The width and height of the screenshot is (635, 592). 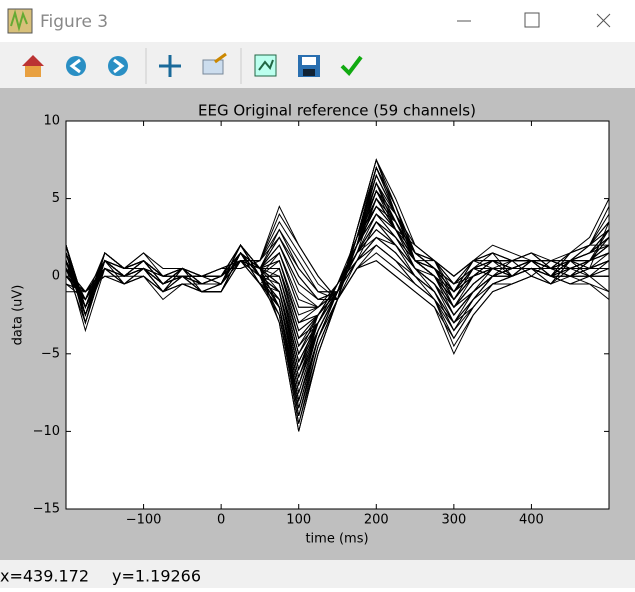 I want to click on back-button, so click(x=76, y=66).